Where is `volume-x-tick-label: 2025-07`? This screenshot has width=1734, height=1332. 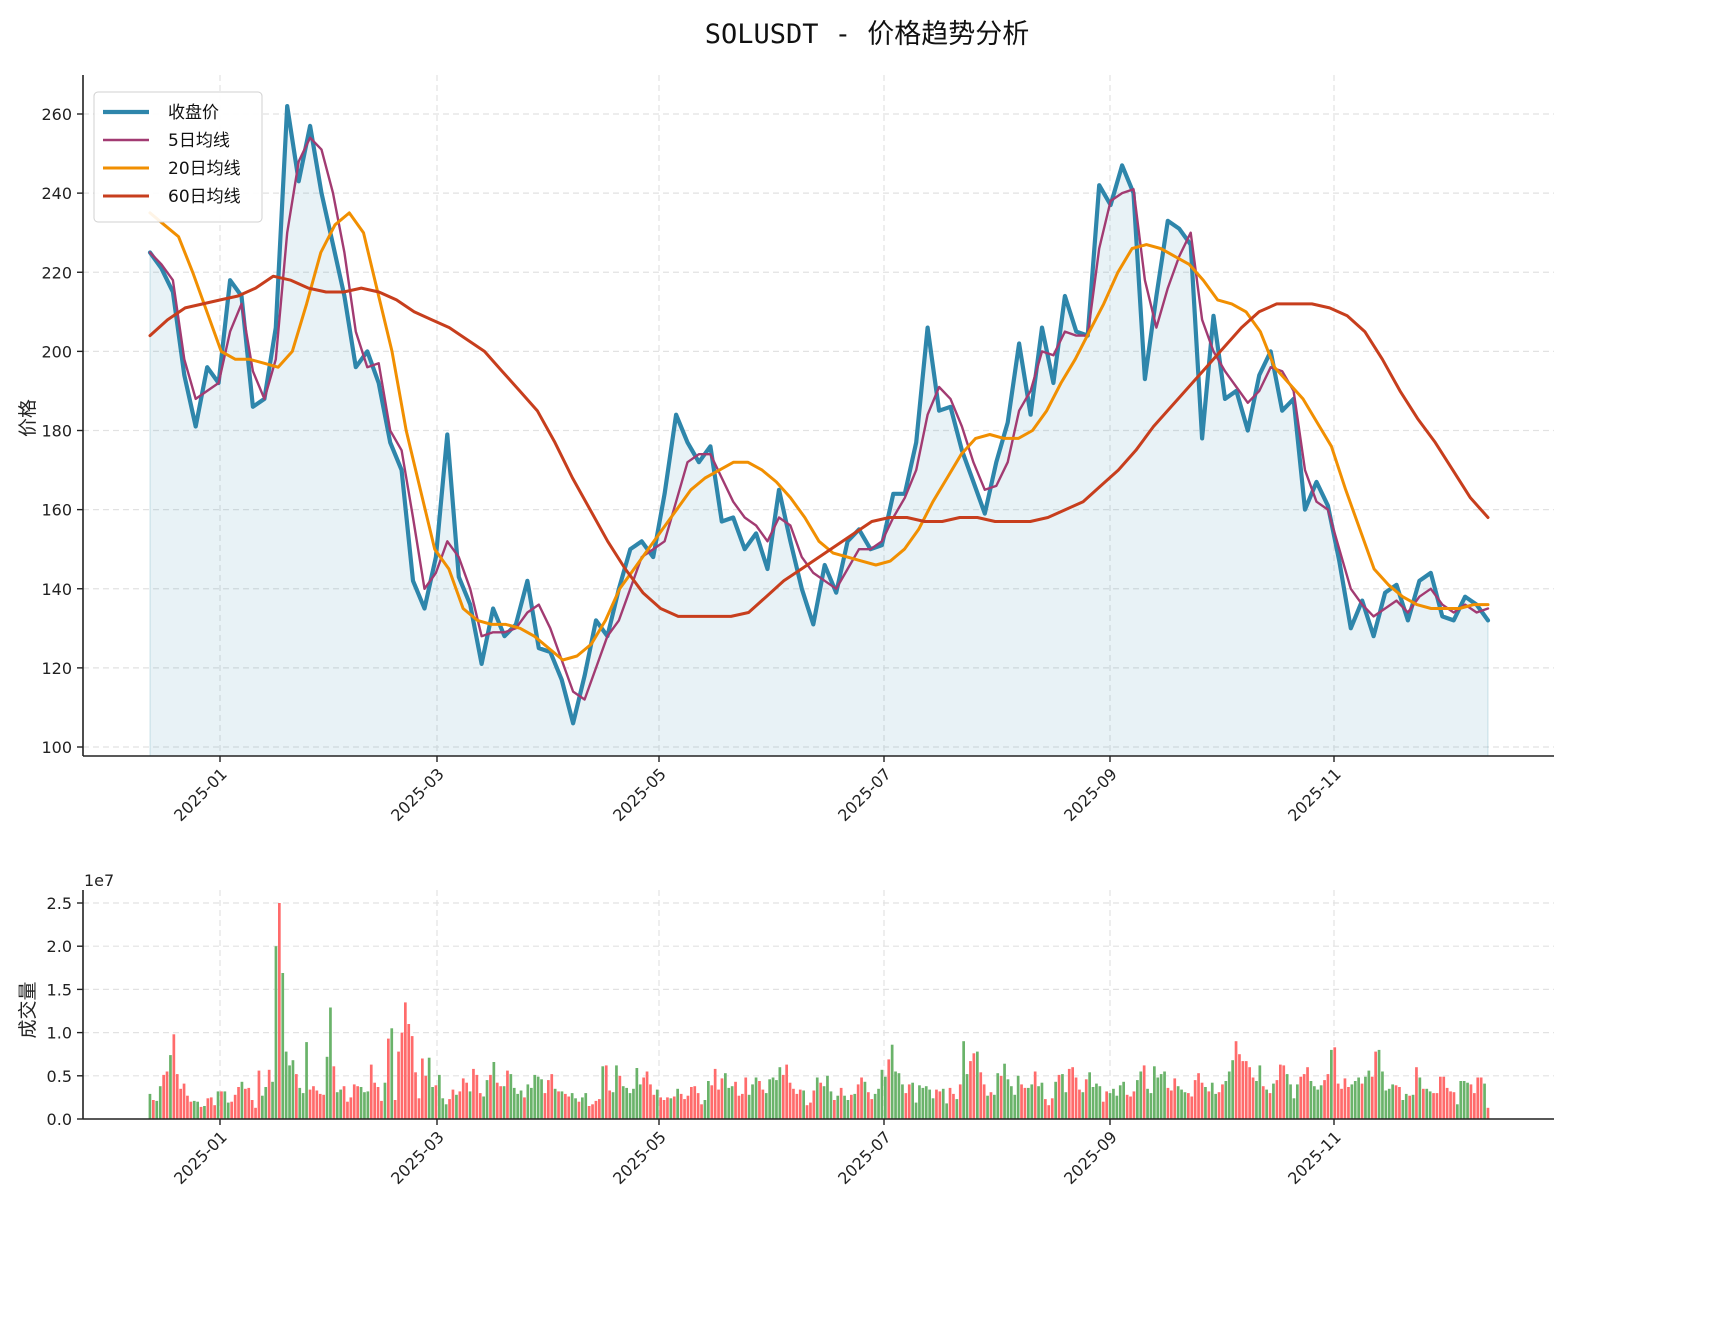 volume-x-tick-label: 2025-07 is located at coordinates (864, 1157).